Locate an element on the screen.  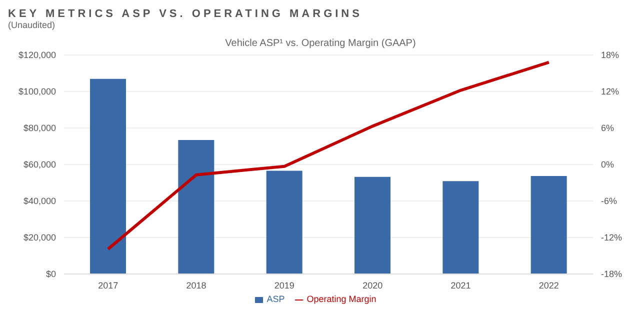
chart-title: KEY METRICS ASP VS. OPERATING MARGINS is located at coordinates (186, 14).